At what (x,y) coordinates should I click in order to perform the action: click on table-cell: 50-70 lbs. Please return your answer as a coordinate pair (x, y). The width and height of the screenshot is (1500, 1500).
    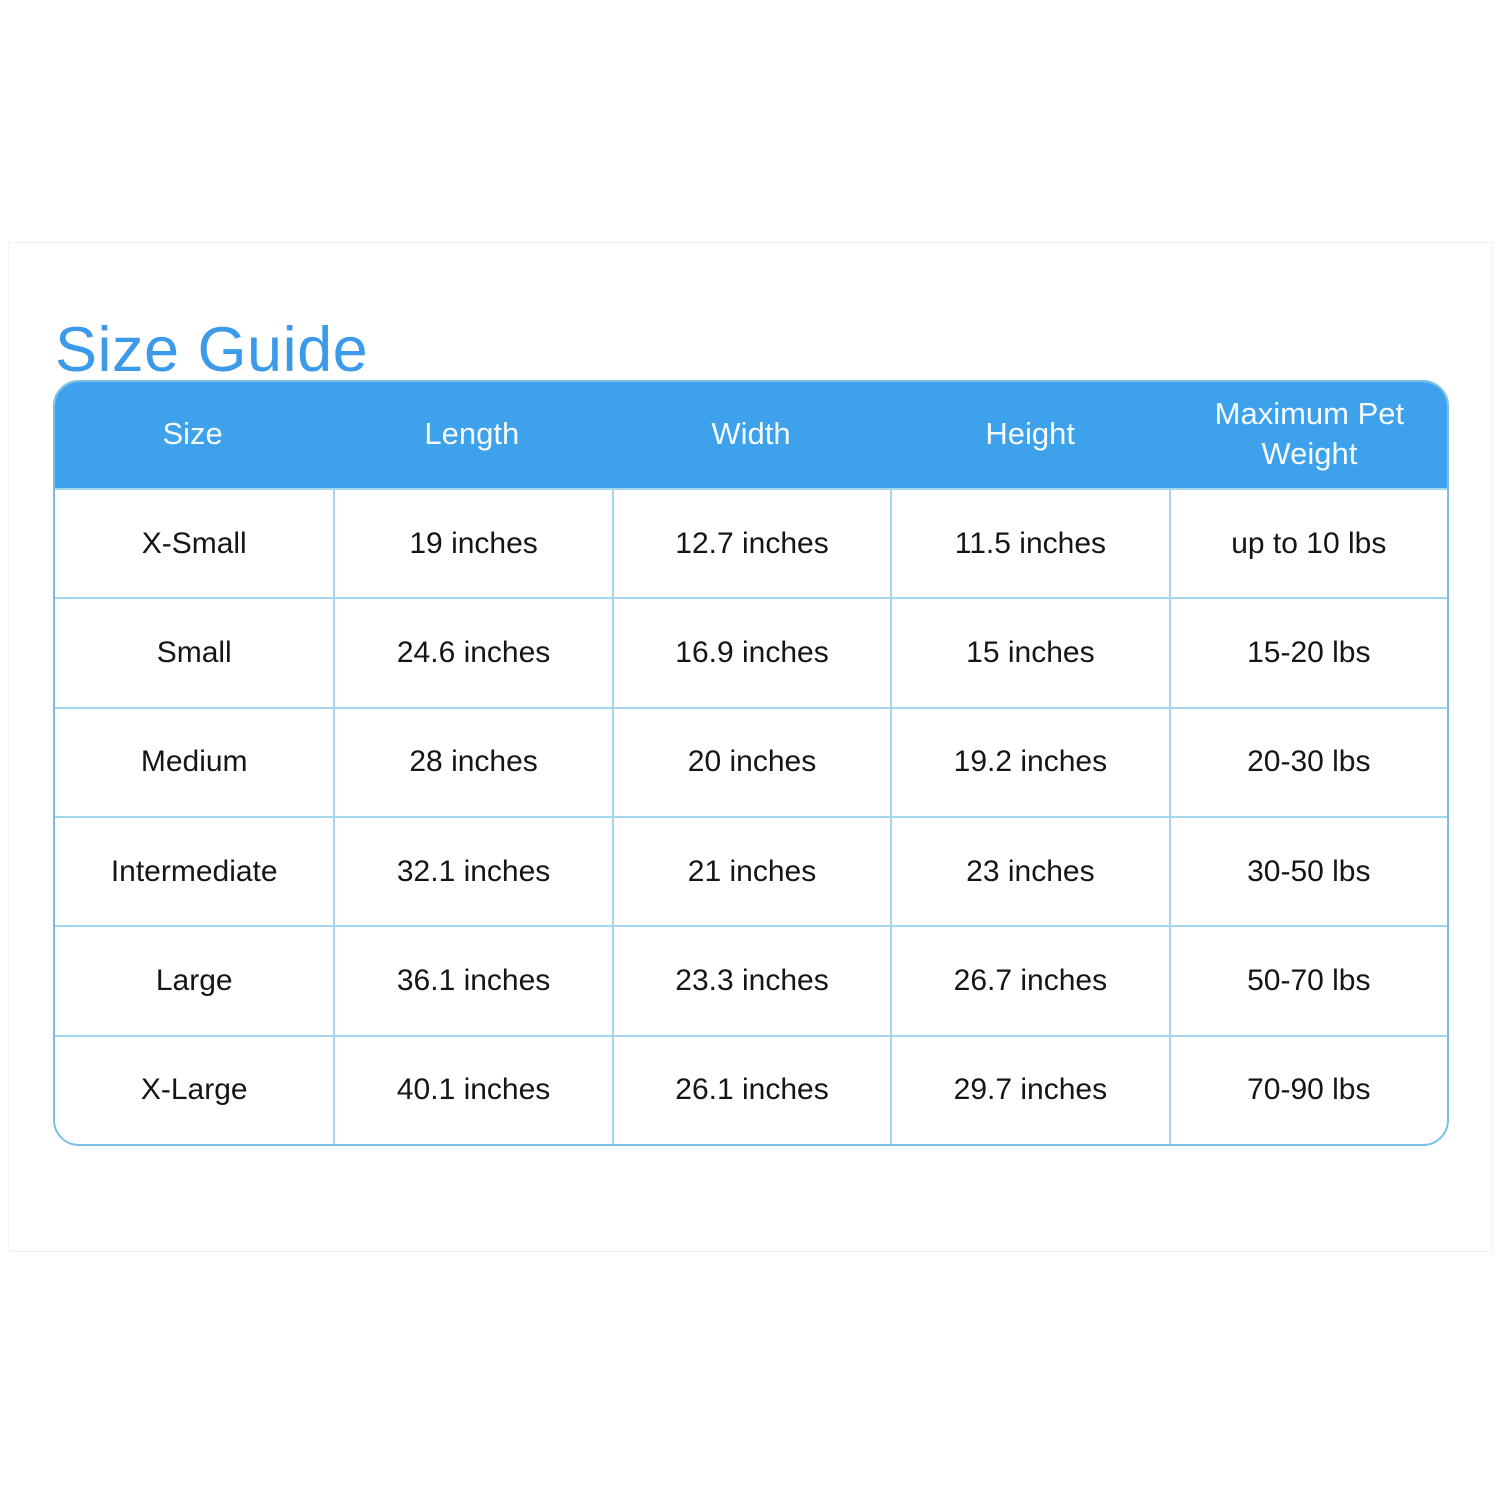
    Looking at the image, I should click on (1307, 981).